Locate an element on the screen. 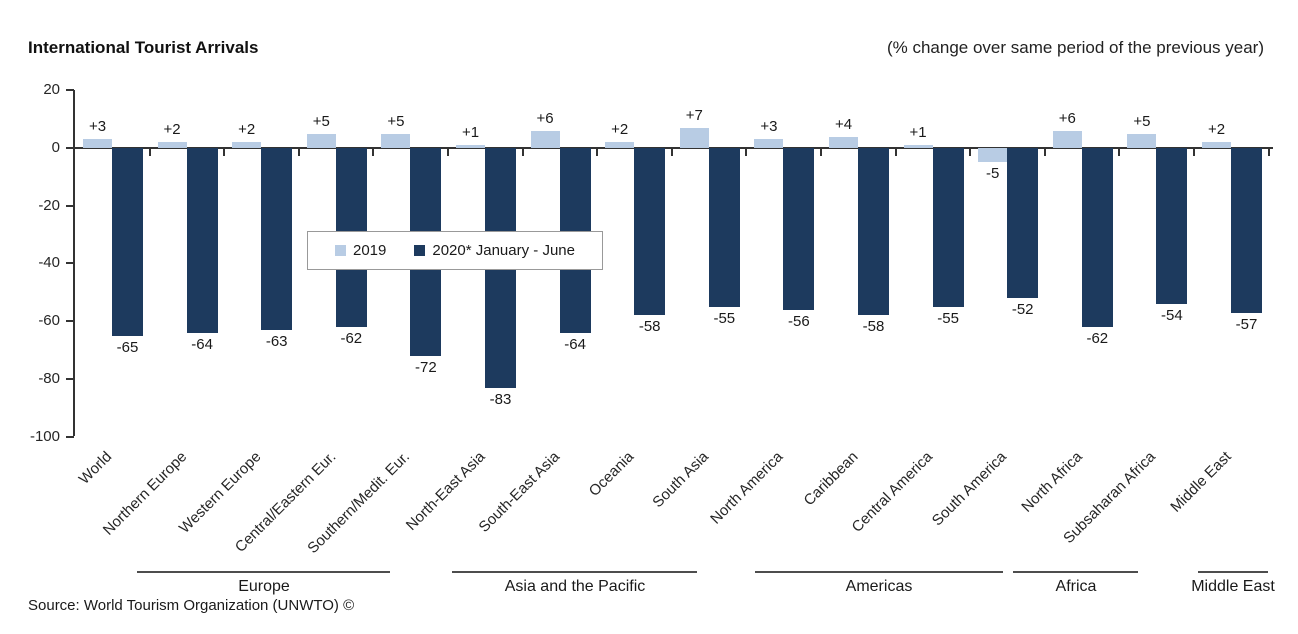 This screenshot has height=634, width=1298. value-label-series1-cat9: -56 is located at coordinates (799, 321).